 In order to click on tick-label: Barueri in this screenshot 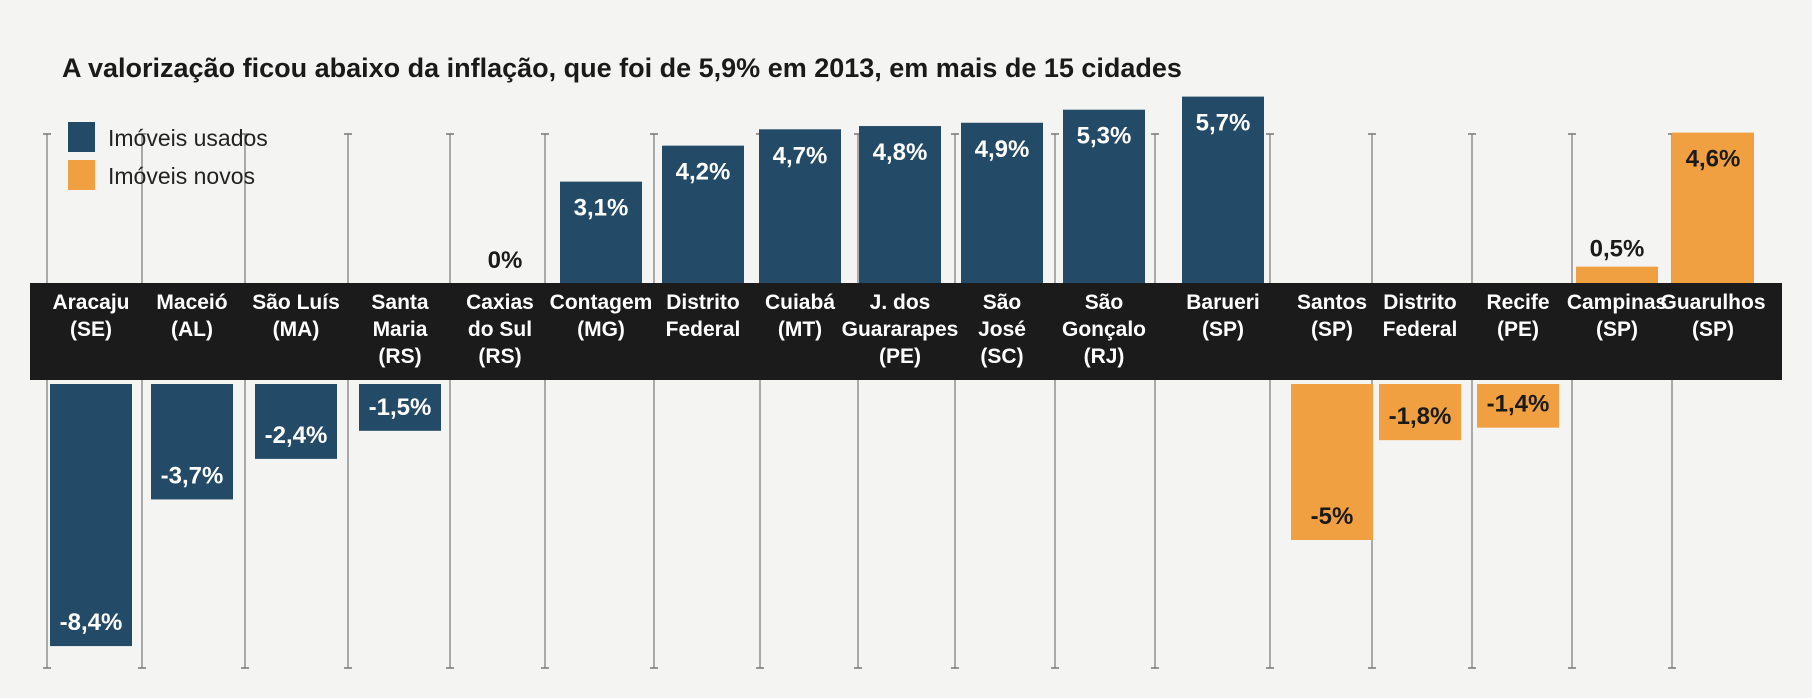, I will do `click(1223, 302)`.